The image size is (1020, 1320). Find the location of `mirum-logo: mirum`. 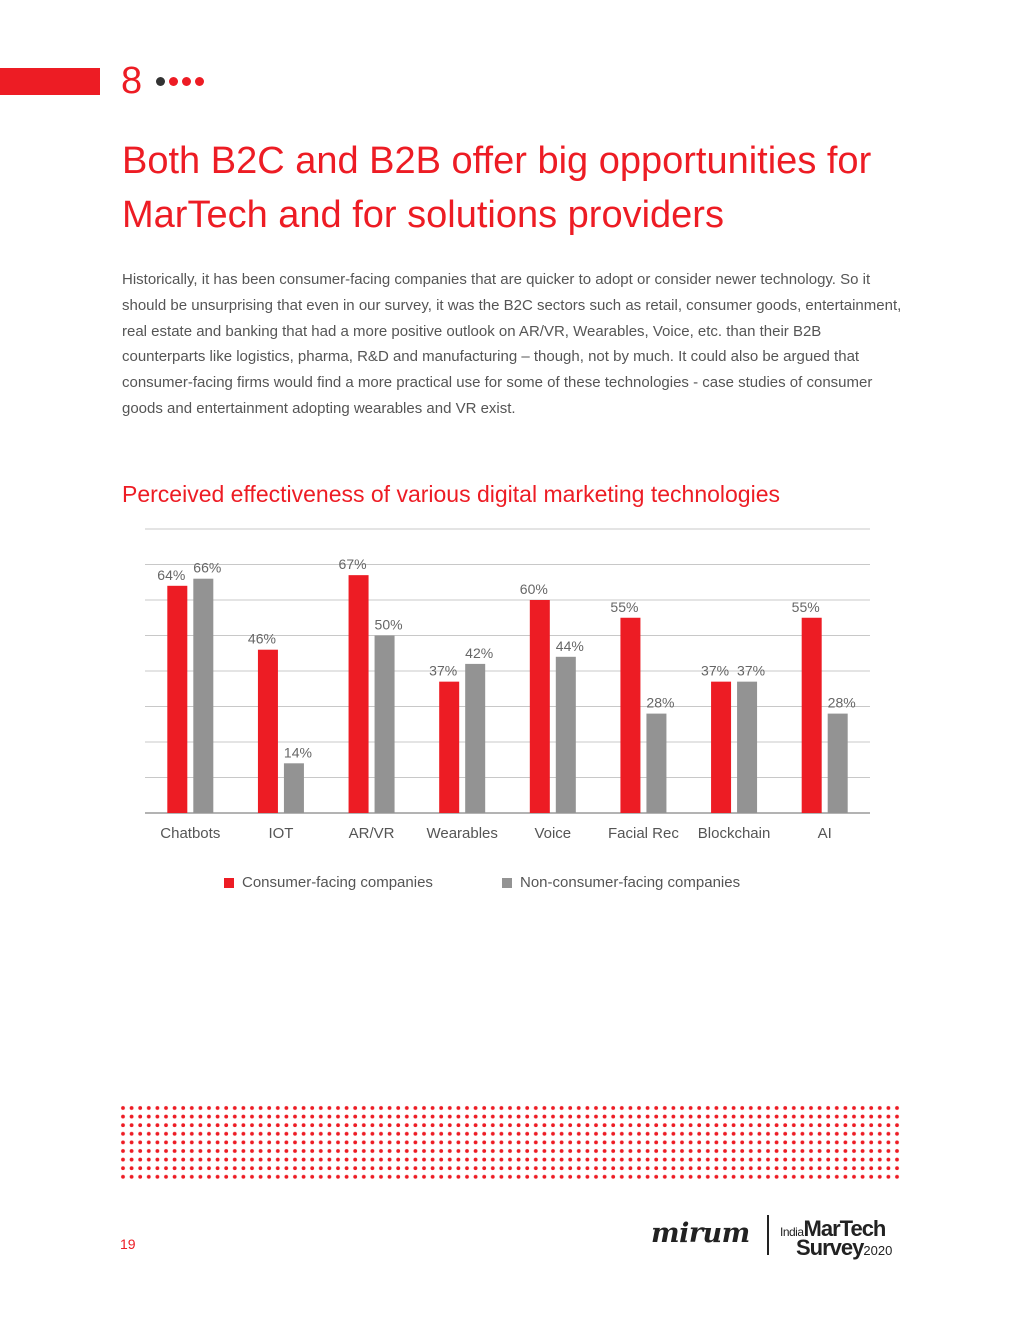

mirum-logo: mirum is located at coordinates (700, 1233).